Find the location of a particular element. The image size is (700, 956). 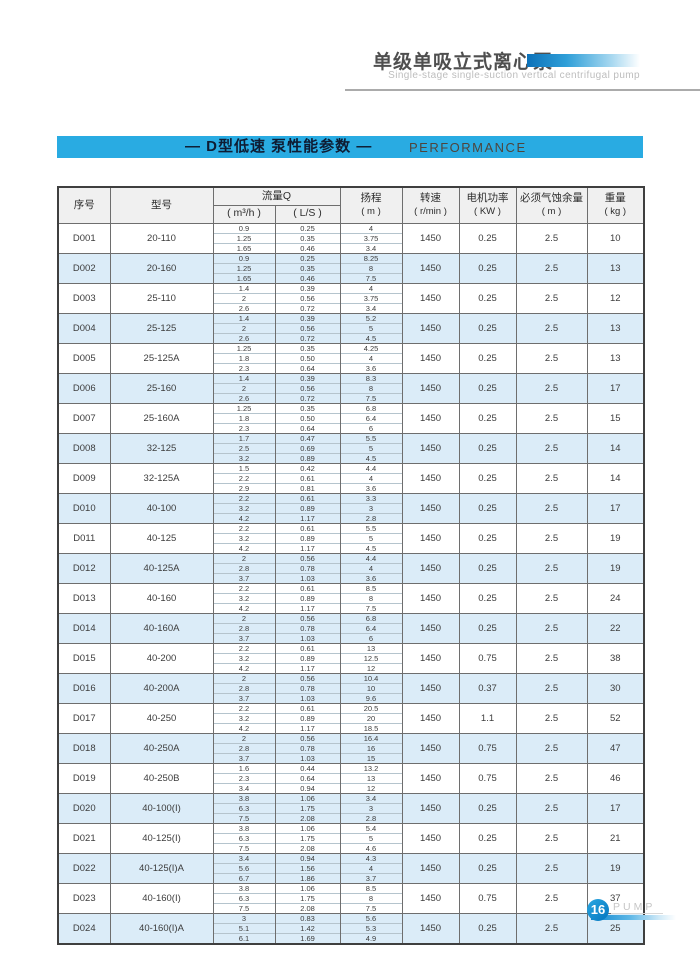

cell-flow-m3h: 2 is located at coordinates (244, 677).